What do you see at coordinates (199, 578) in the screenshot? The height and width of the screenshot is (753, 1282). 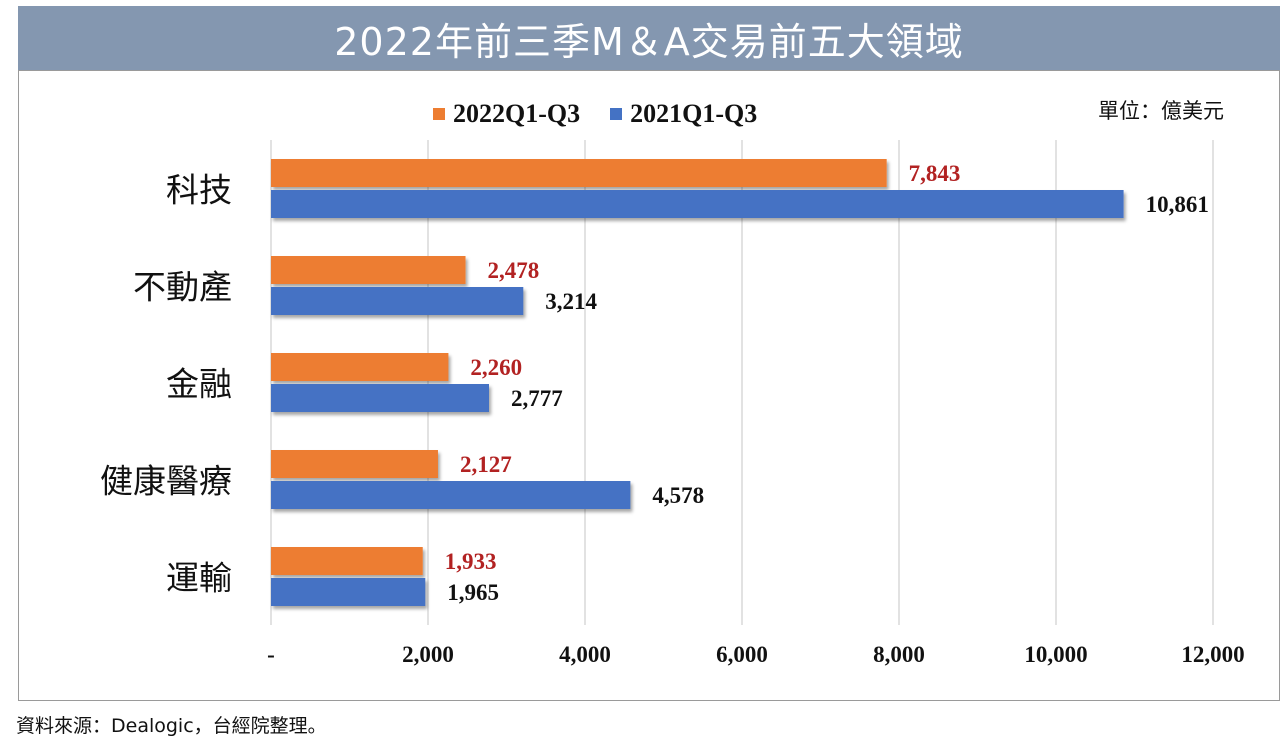 I see `category-label: 運輸` at bounding box center [199, 578].